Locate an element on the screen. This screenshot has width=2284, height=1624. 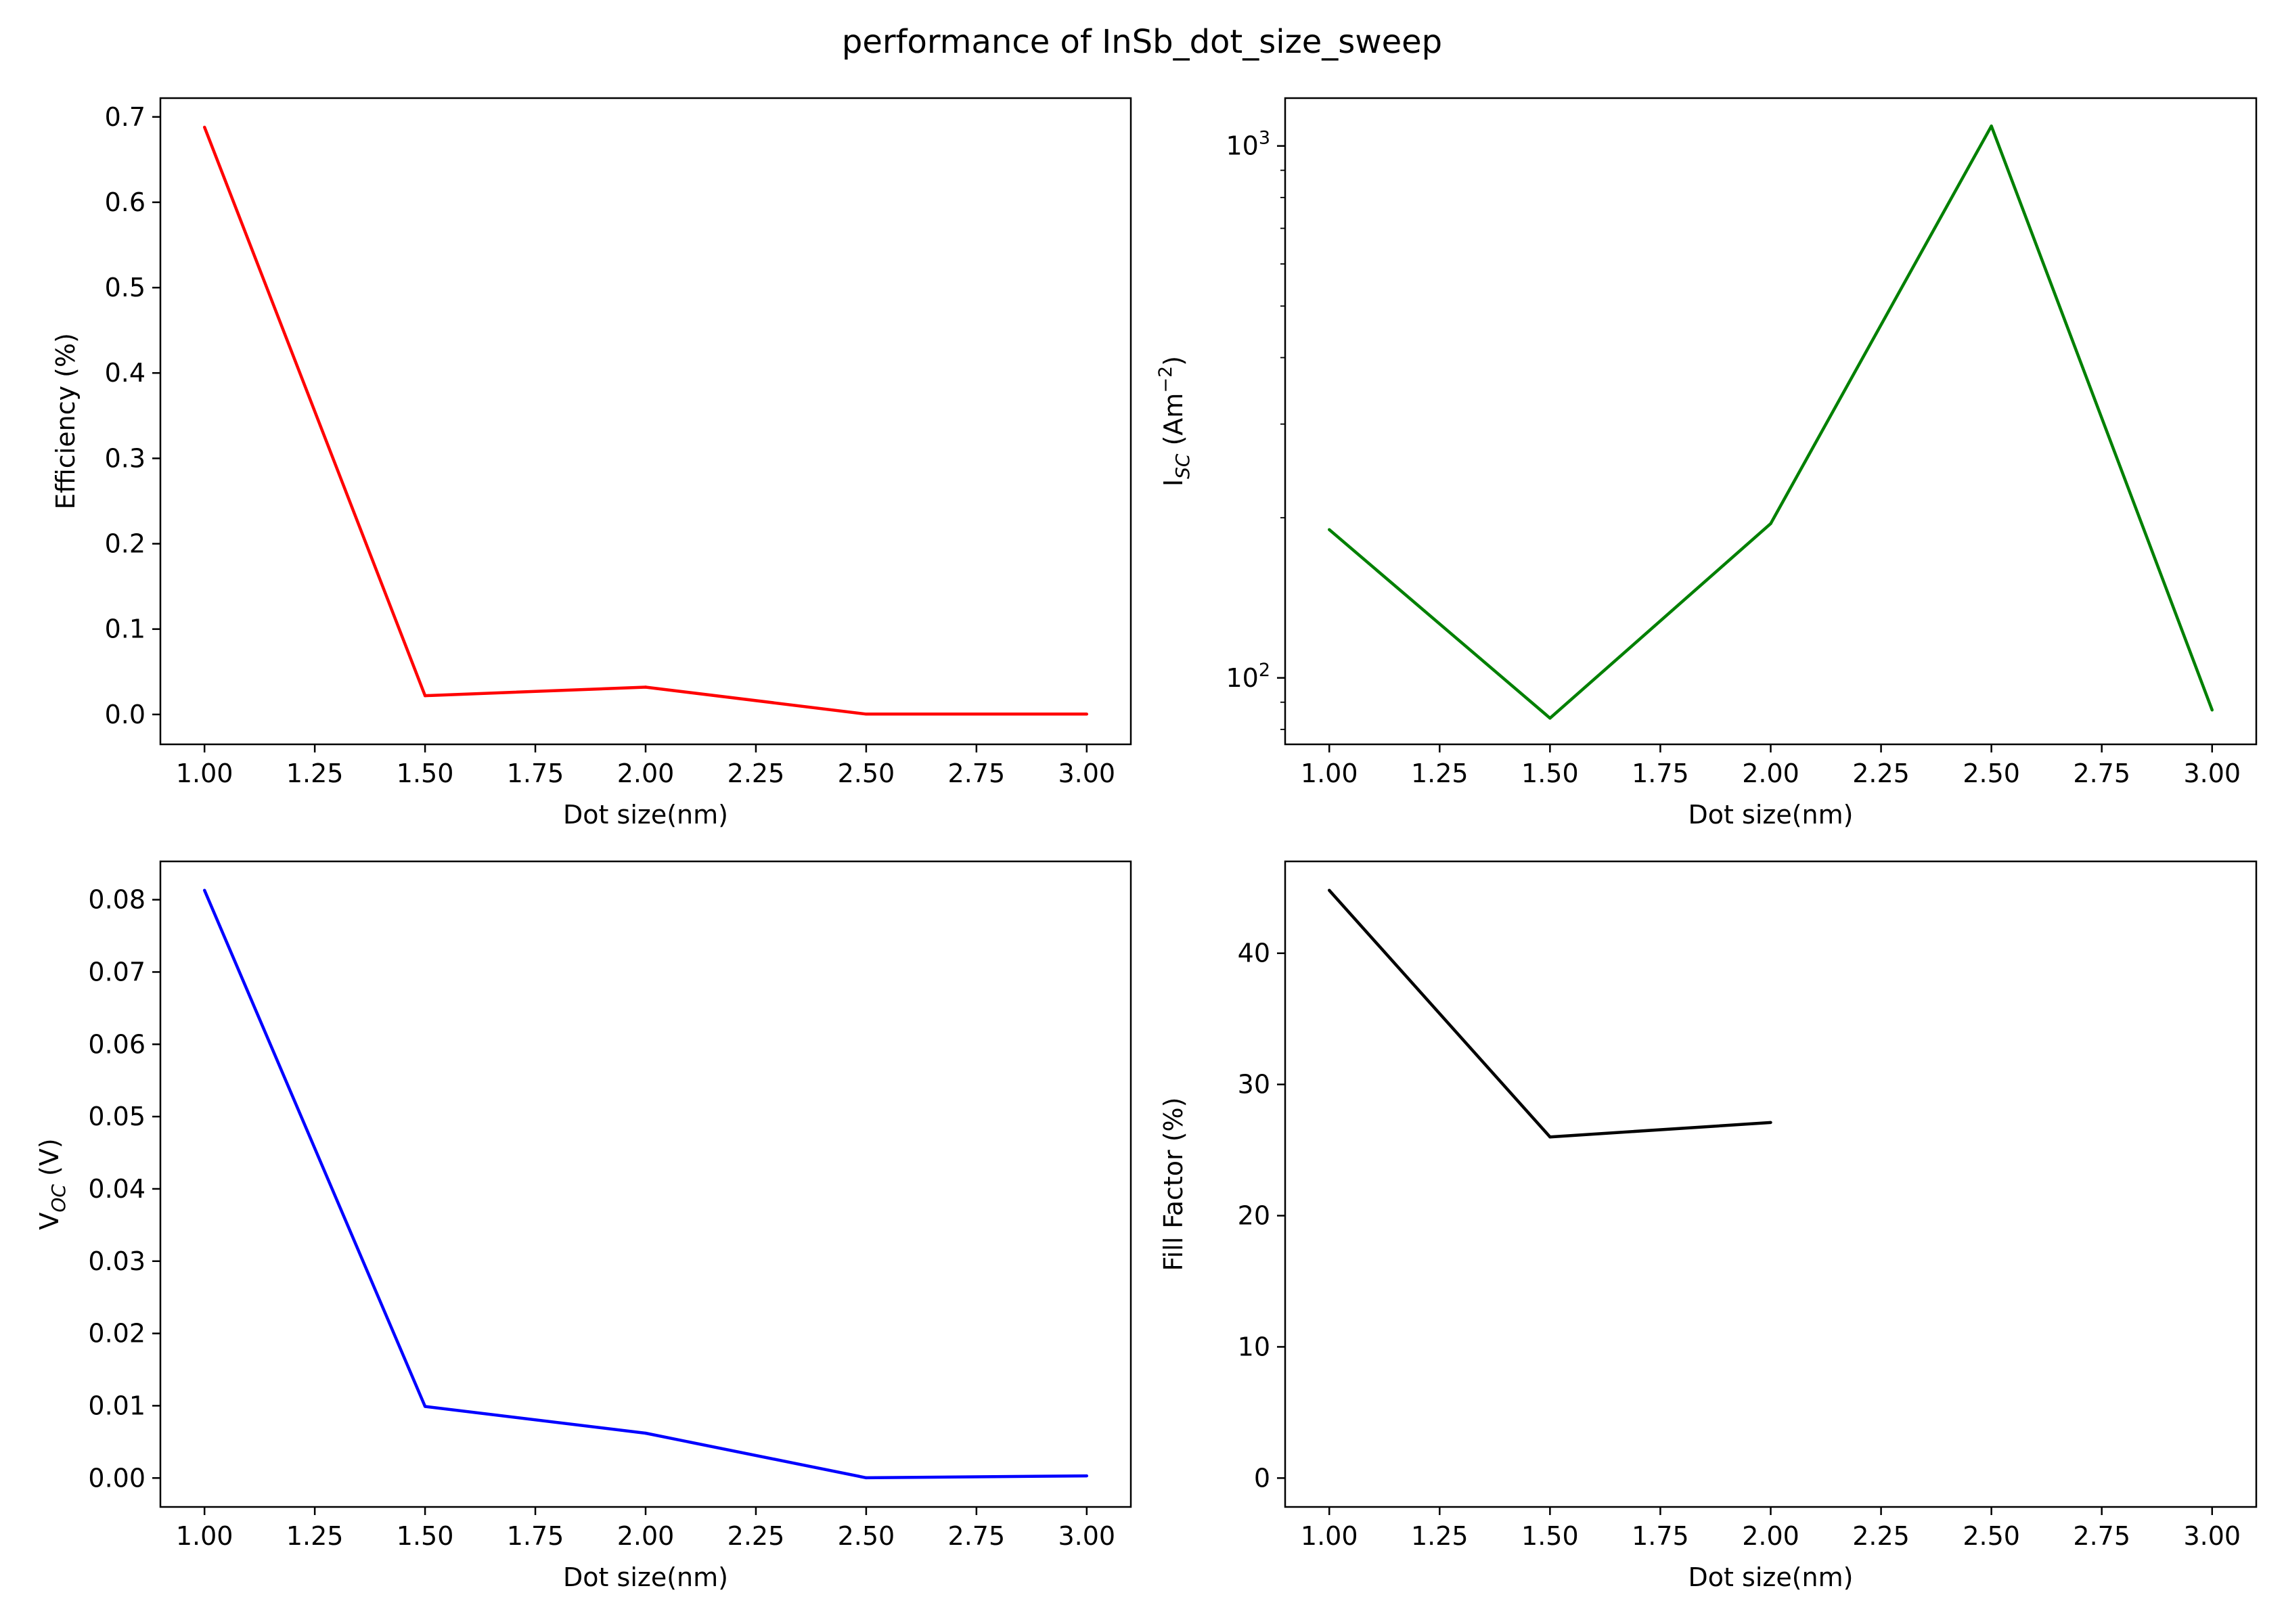
y-tick-label: 10² is located at coordinates (1248, 676).